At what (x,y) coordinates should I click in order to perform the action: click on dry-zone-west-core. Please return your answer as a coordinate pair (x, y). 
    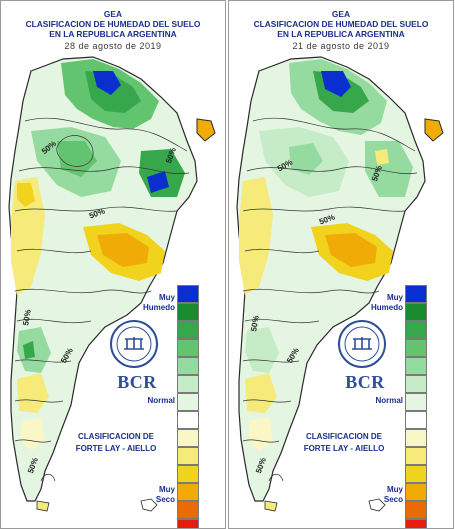
    Looking at the image, I should click on (26, 195).